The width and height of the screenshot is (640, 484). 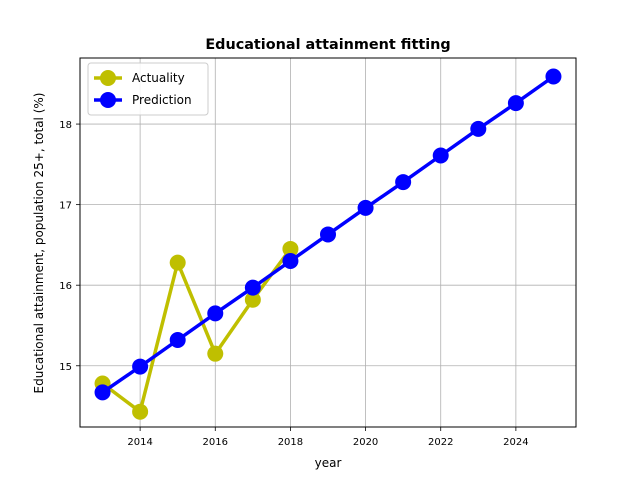 What do you see at coordinates (65, 206) in the screenshot?
I see `y-tick-label: 17` at bounding box center [65, 206].